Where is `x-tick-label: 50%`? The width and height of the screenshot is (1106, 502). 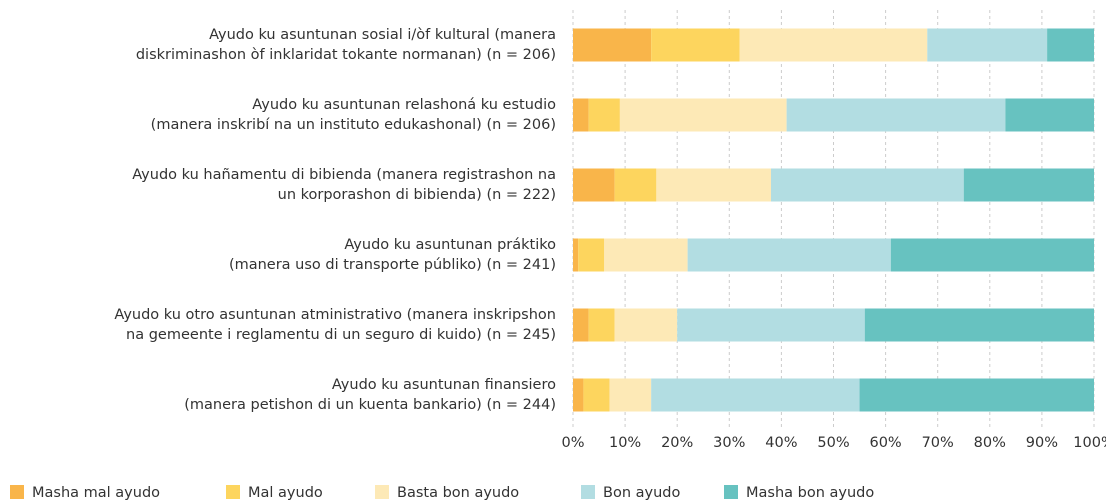 x-tick-label: 50% is located at coordinates (833, 443).